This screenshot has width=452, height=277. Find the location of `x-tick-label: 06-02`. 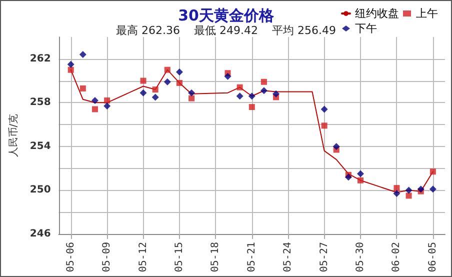

x-tick-label: 06-02 is located at coordinates (396, 257).